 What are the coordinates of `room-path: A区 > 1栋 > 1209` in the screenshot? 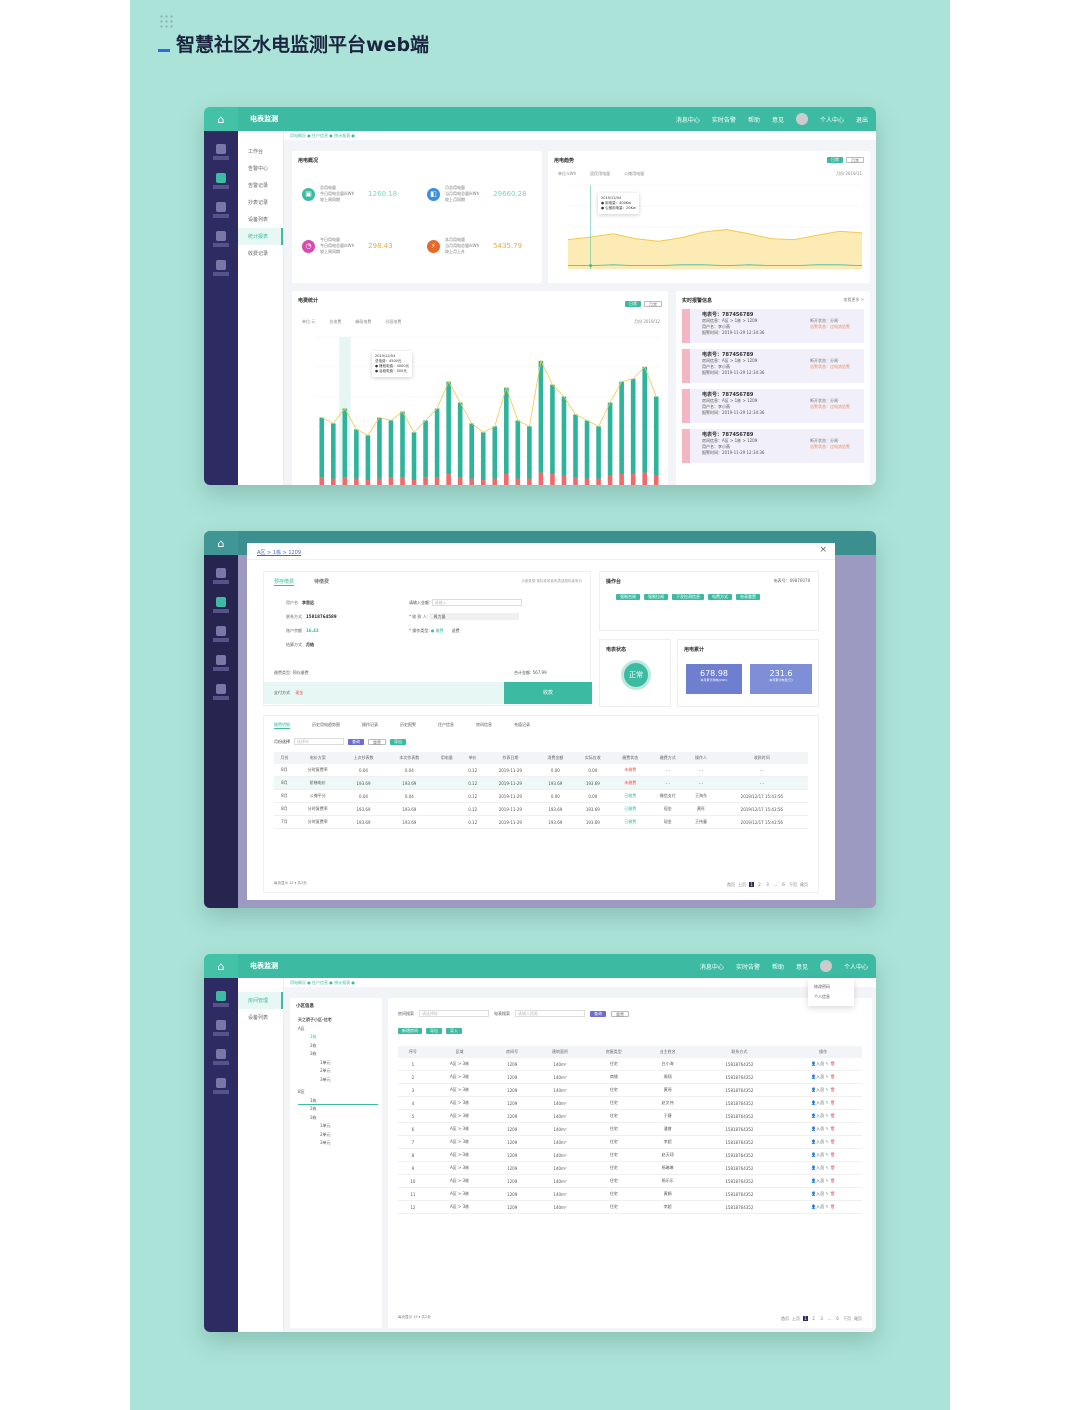 It's located at (279, 553).